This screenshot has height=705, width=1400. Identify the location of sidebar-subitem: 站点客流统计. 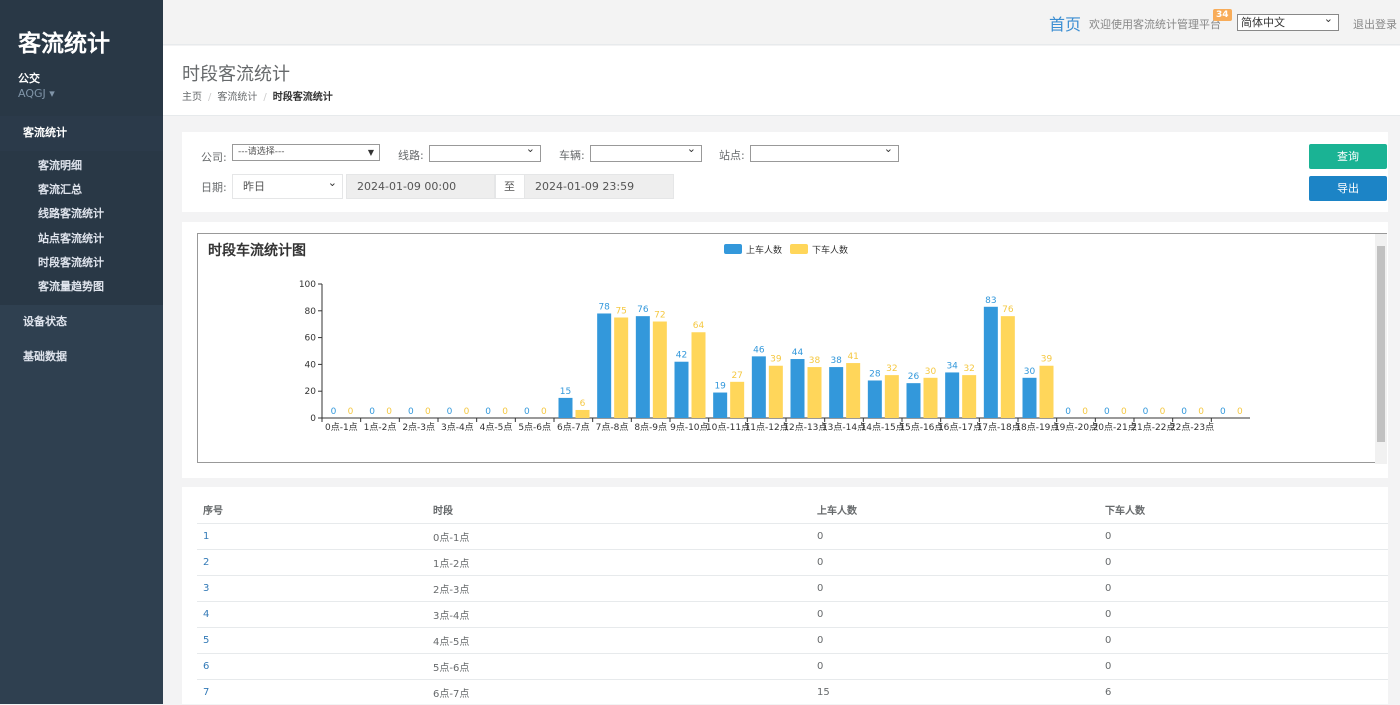
(71, 238).